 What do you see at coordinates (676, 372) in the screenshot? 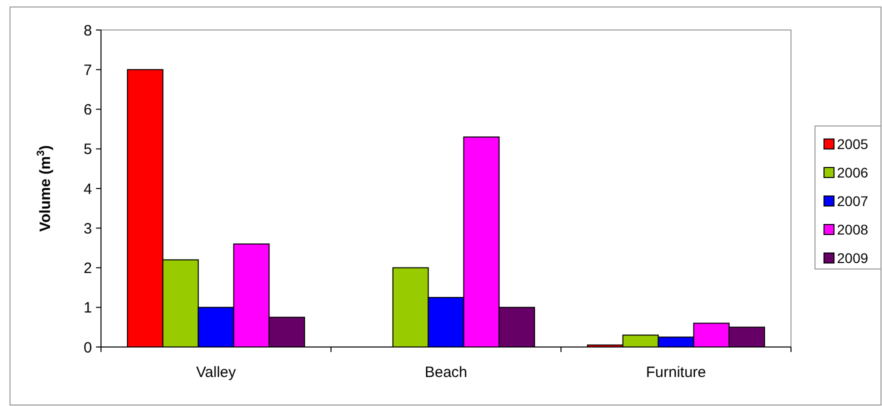
I see `x-tick-label: Furniture` at bounding box center [676, 372].